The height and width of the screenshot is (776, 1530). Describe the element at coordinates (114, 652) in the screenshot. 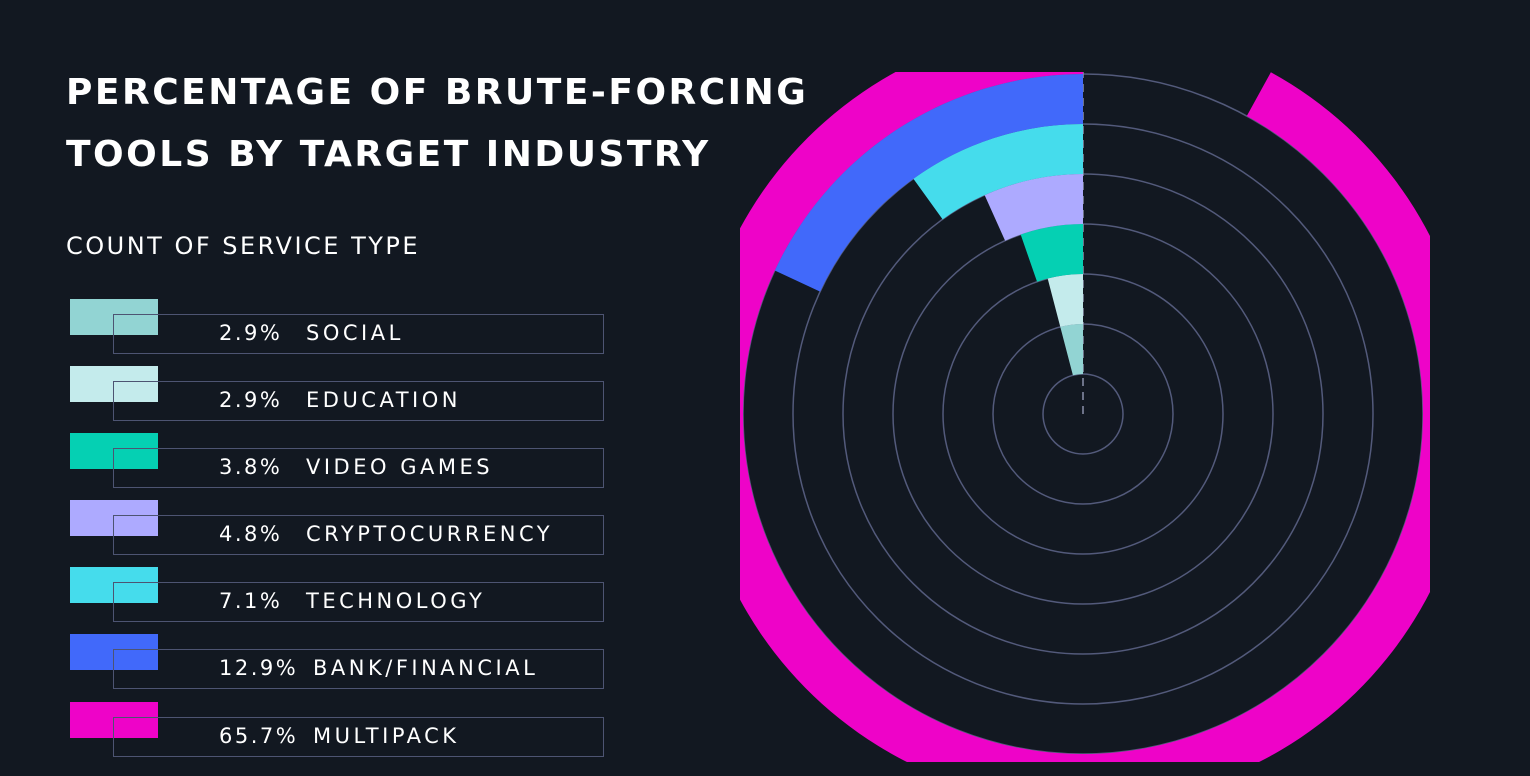

I see `legend-swatch-bank-financial` at that location.